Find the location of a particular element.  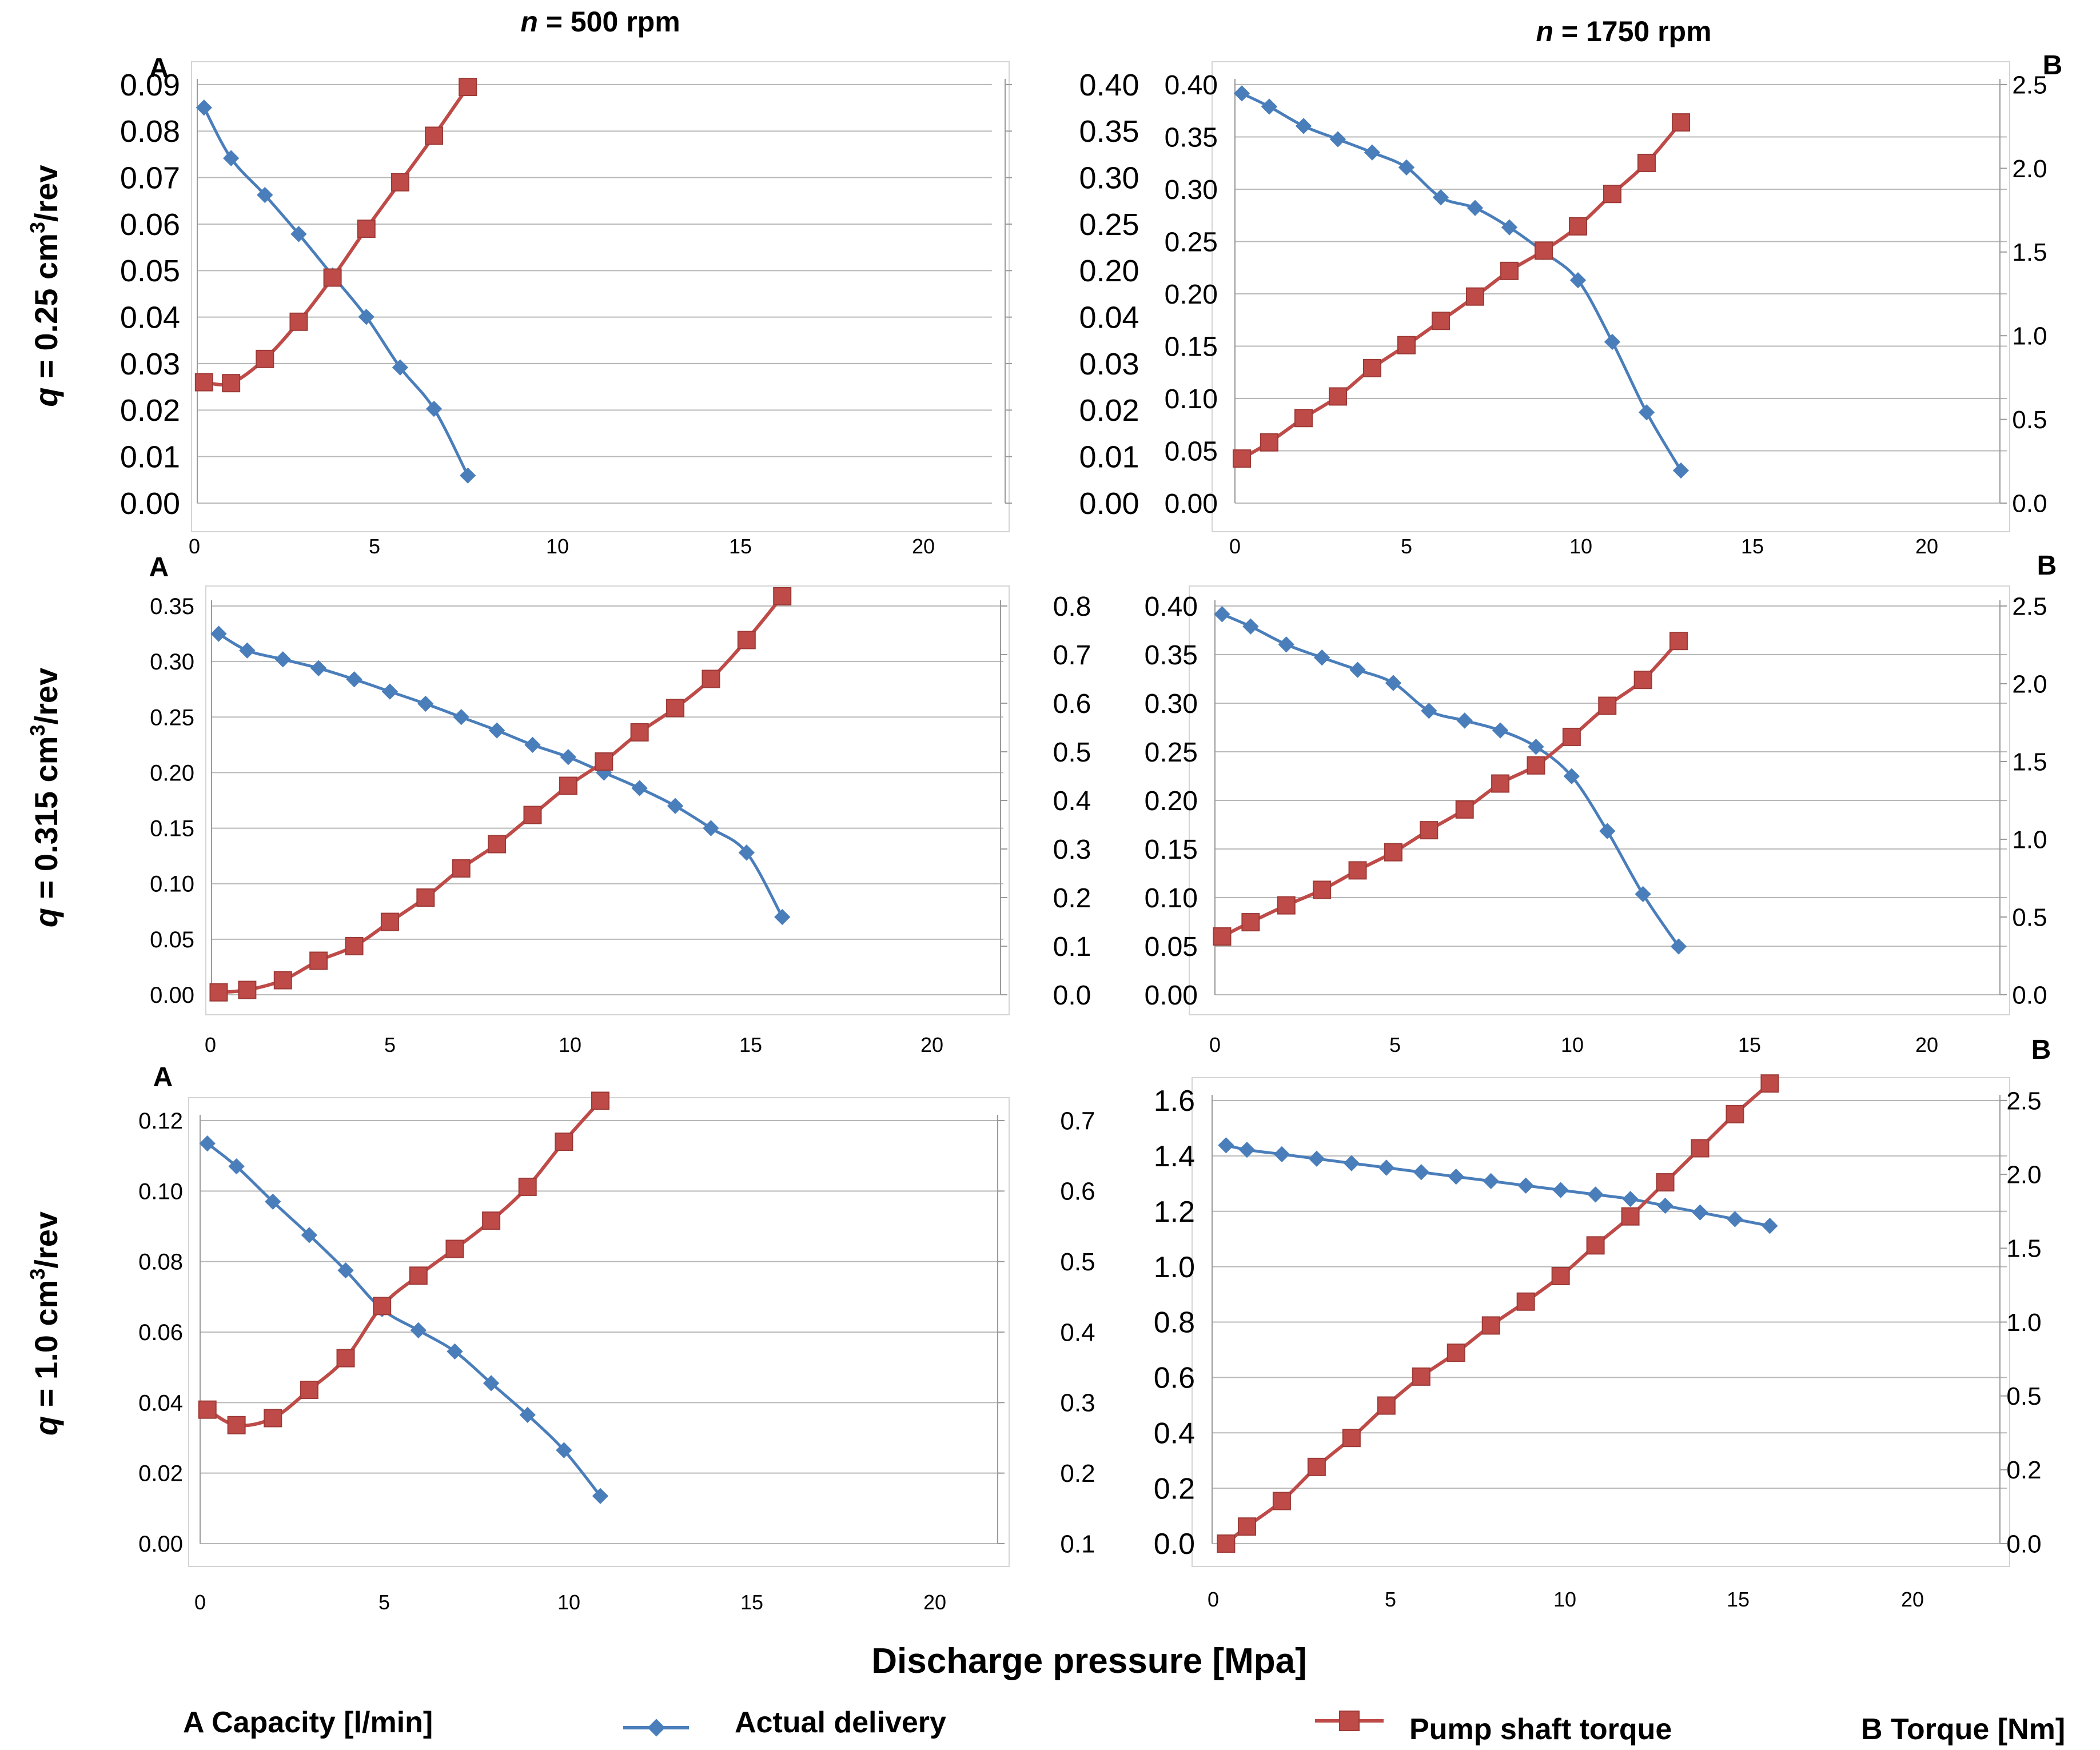

p2-x-tick-label: 15 is located at coordinates (1752, 546).